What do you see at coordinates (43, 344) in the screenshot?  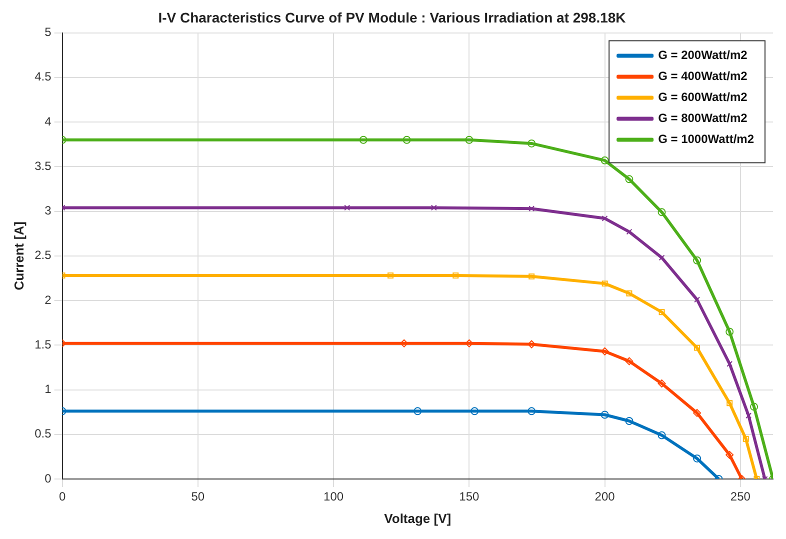 I see `y-tick-label: 1.5` at bounding box center [43, 344].